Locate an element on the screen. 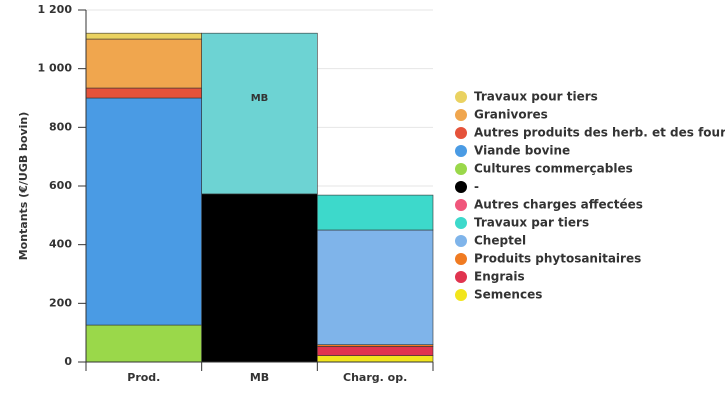 The width and height of the screenshot is (725, 400). y-tick-label: 1 000 is located at coordinates (55, 68).